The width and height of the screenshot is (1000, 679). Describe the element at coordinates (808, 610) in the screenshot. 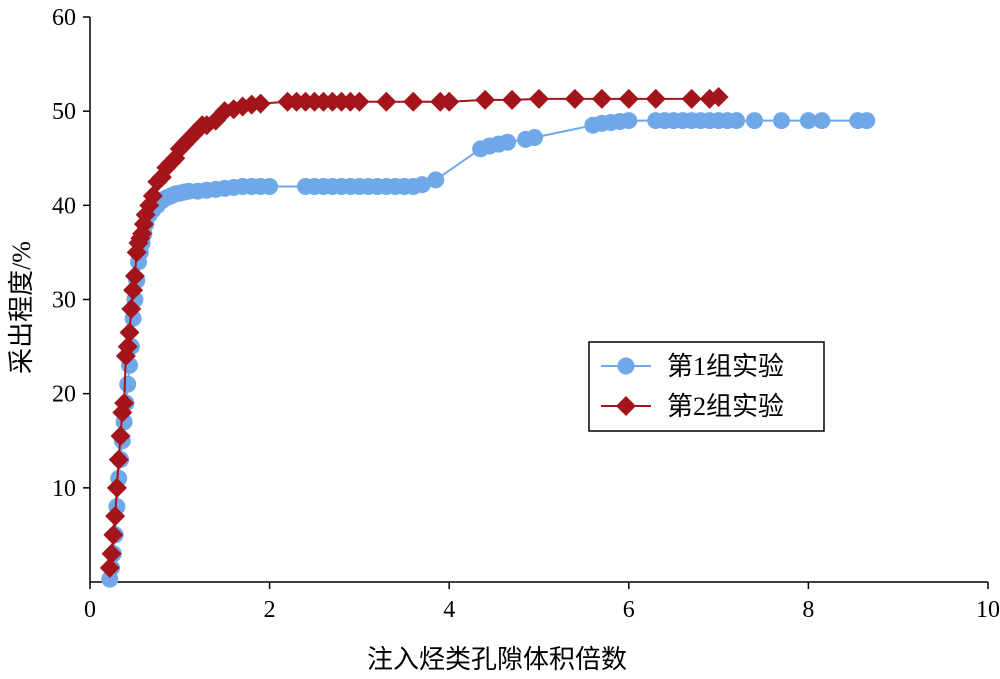

I see `x-tick-label: 8` at that location.